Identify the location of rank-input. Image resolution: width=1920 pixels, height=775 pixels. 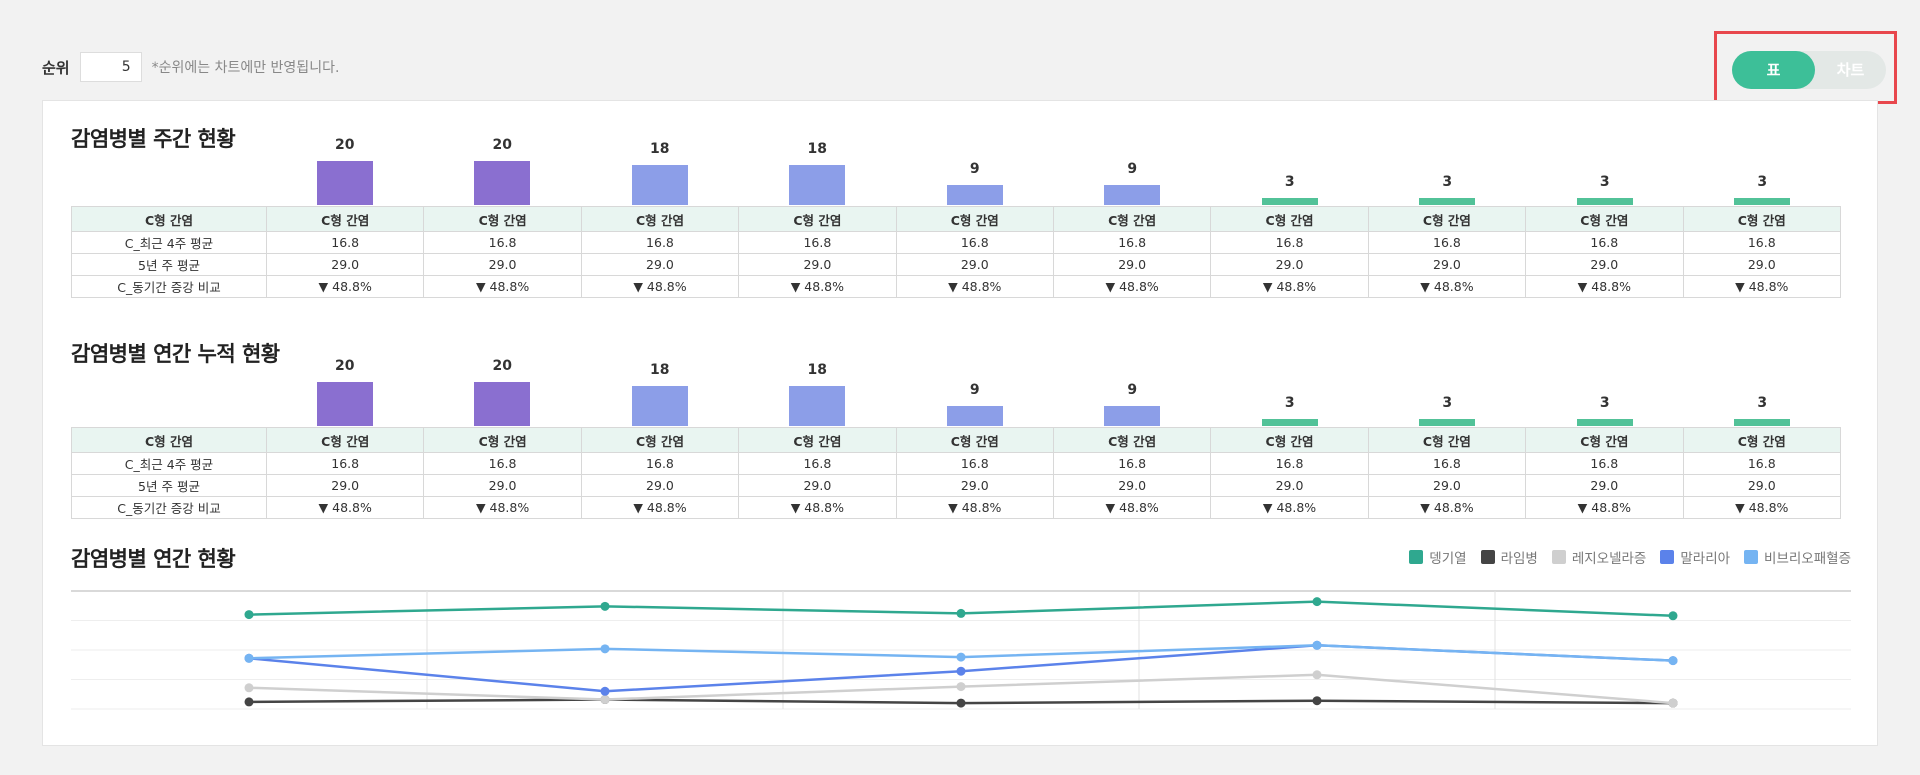
(110, 67).